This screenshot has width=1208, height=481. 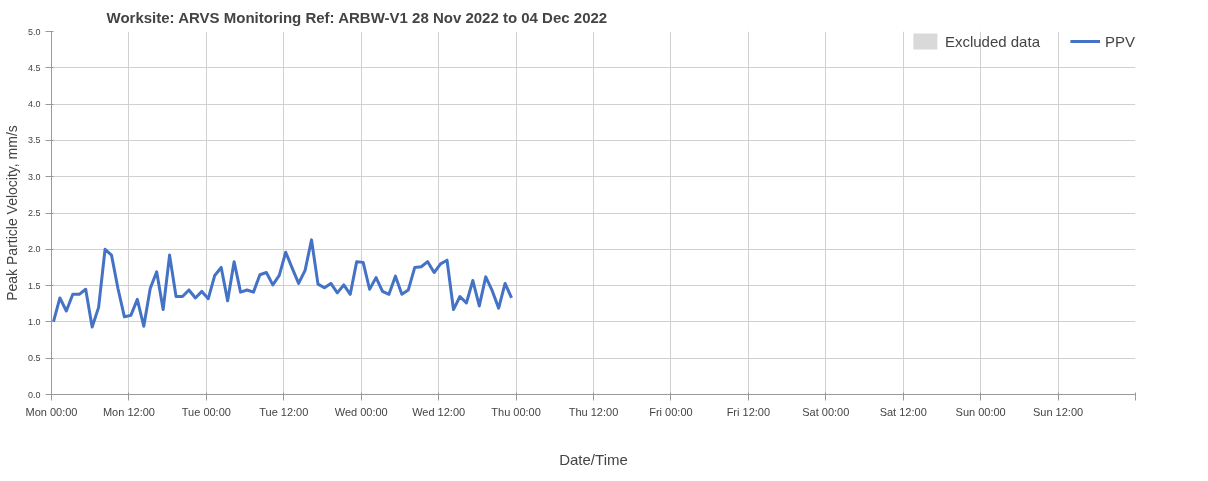 What do you see at coordinates (593, 411) in the screenshot?
I see `x-tick-label: Thu 12:00` at bounding box center [593, 411].